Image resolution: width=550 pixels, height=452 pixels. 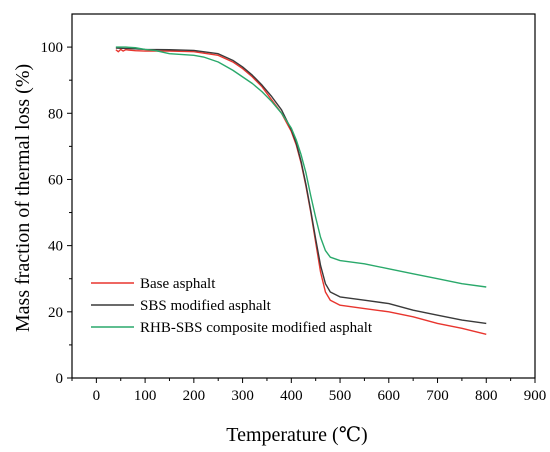 What do you see at coordinates (55, 313) in the screenshot?
I see `y-tick-label: 20` at bounding box center [55, 313].